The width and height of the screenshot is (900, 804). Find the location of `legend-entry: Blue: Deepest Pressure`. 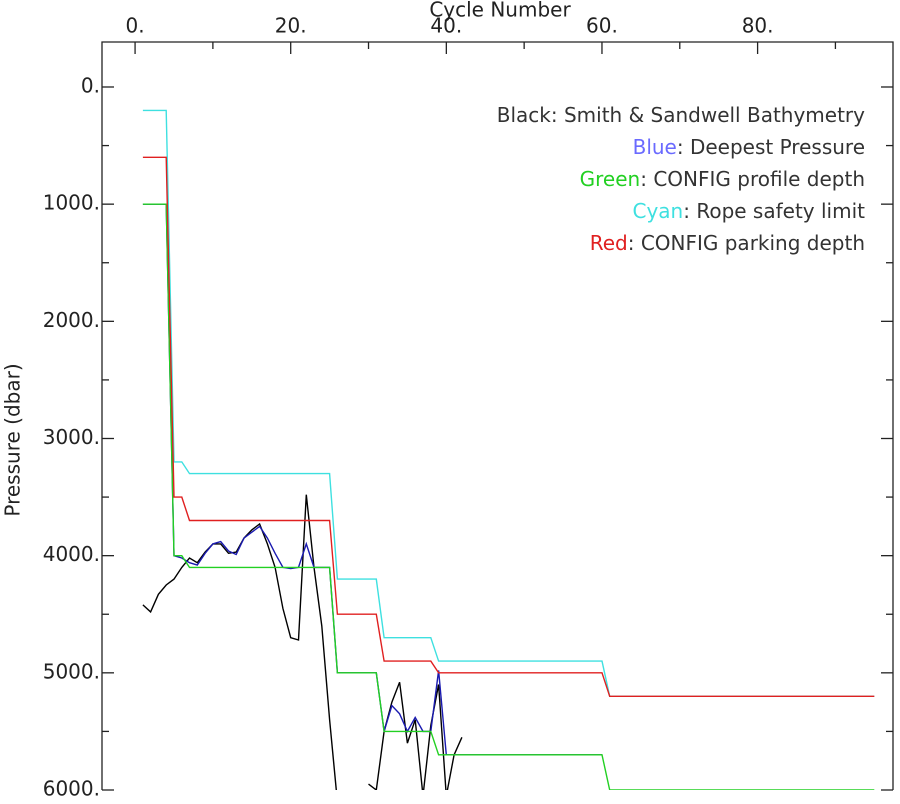

legend-entry: Blue: Deepest Pressure is located at coordinates (749, 147).